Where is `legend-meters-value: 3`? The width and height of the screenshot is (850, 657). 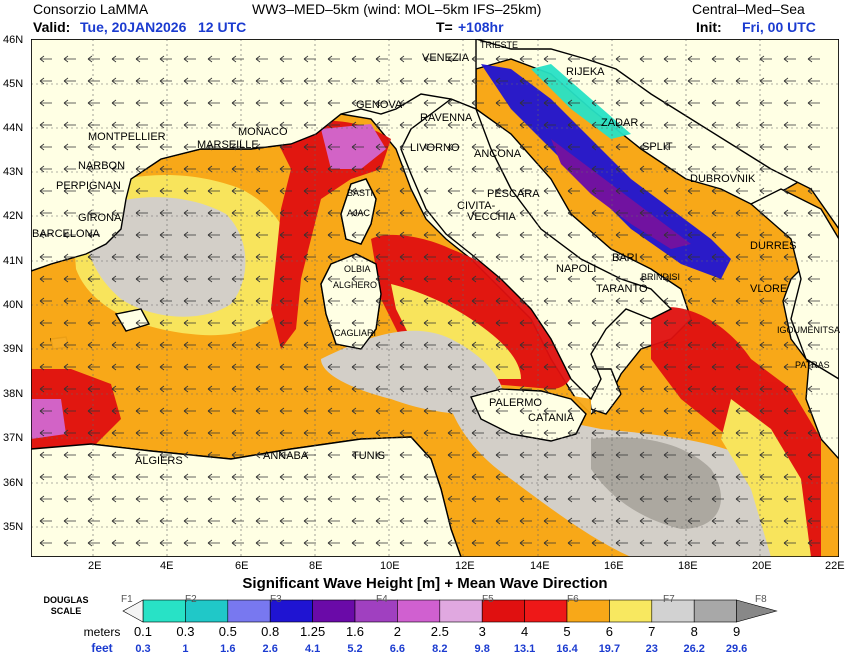 legend-meters-value: 3 is located at coordinates (482, 631).